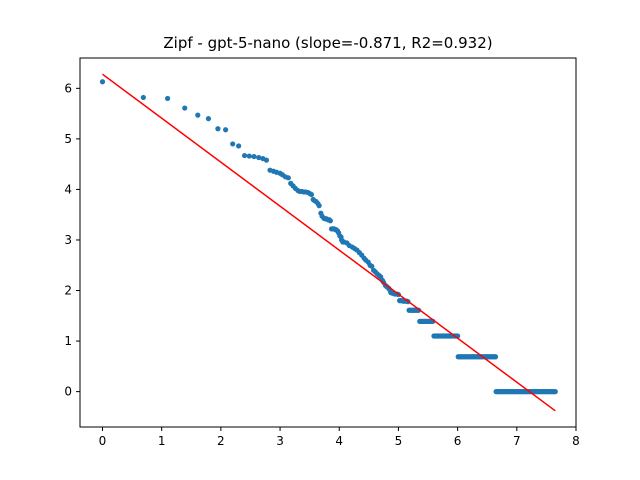  What do you see at coordinates (576, 441) in the screenshot?
I see `x-tick-label: 8` at bounding box center [576, 441].